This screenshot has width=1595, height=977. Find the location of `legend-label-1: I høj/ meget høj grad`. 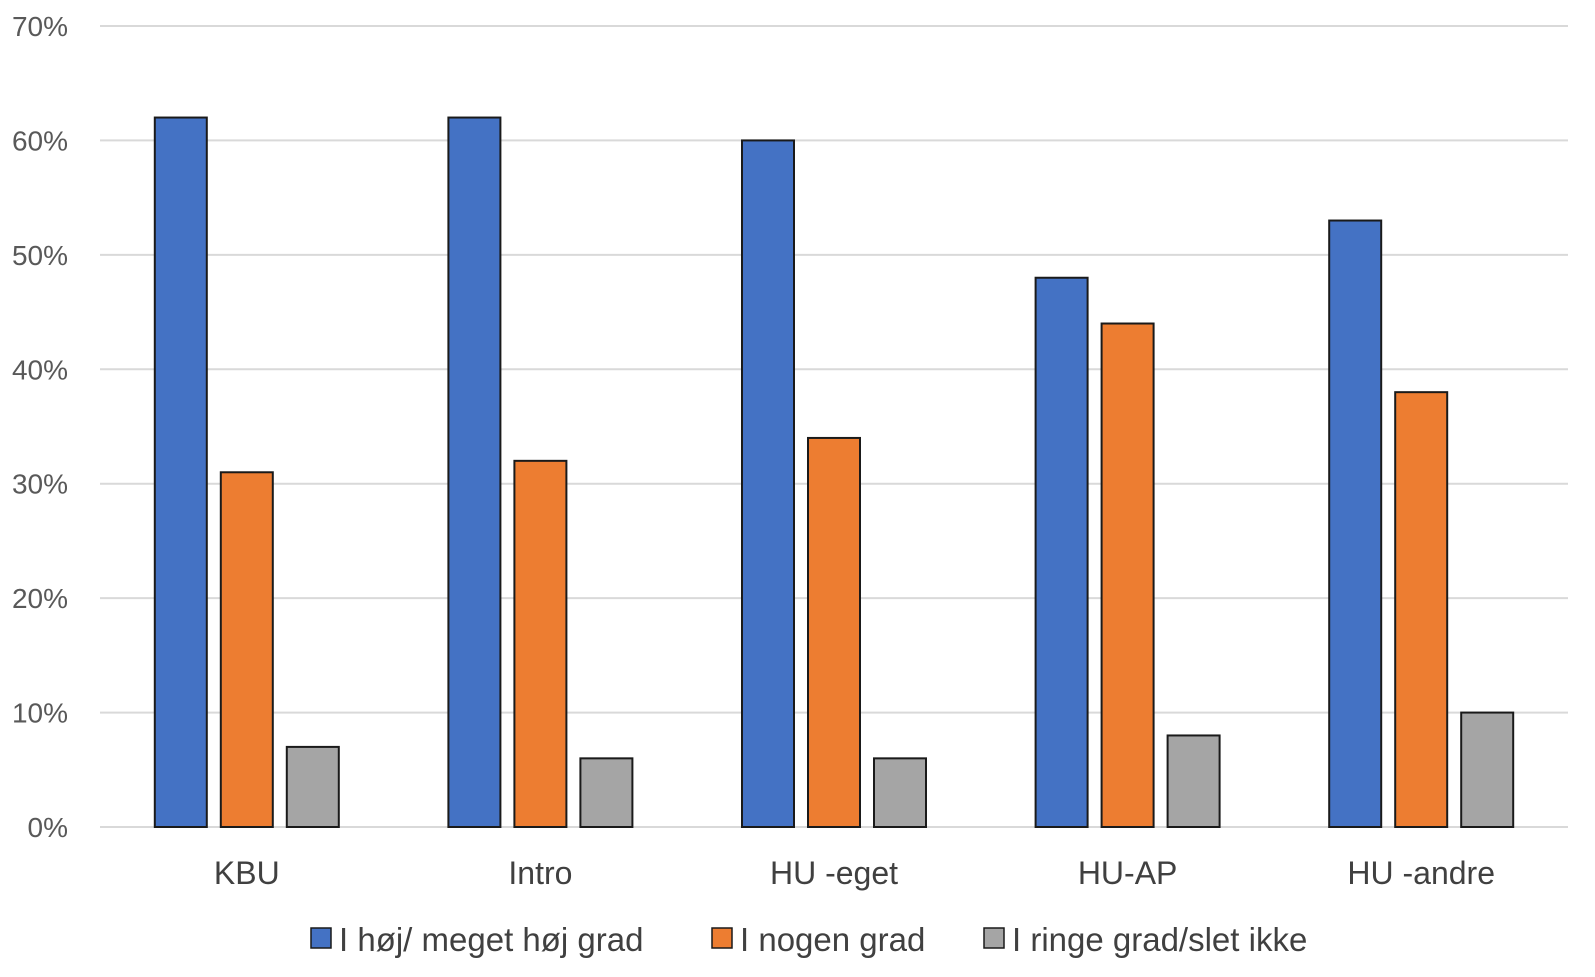

legend-label-1: I høj/ meget høj grad is located at coordinates (491, 939).